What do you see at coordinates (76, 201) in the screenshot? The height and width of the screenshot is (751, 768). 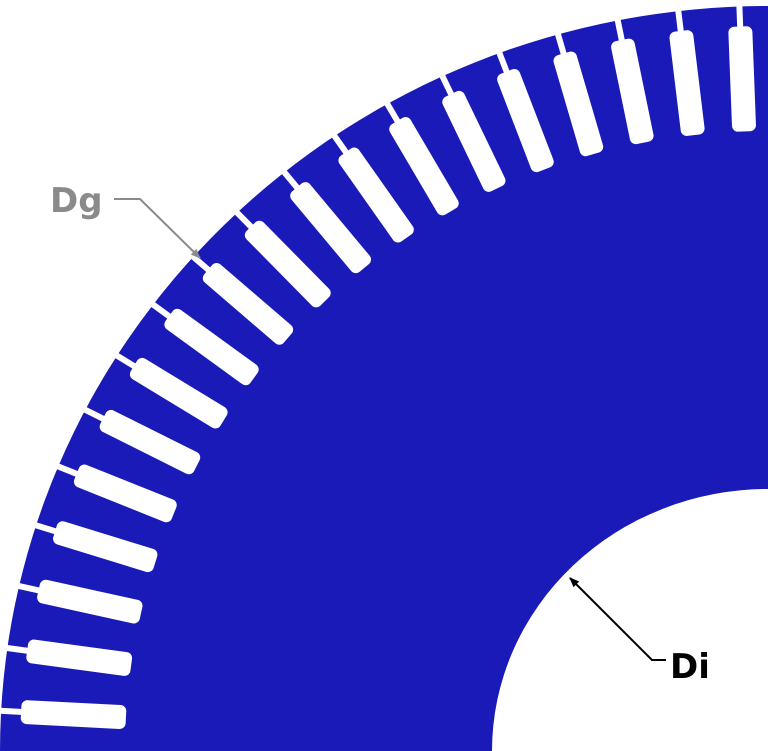 I see `dg-label: Dg` at bounding box center [76, 201].